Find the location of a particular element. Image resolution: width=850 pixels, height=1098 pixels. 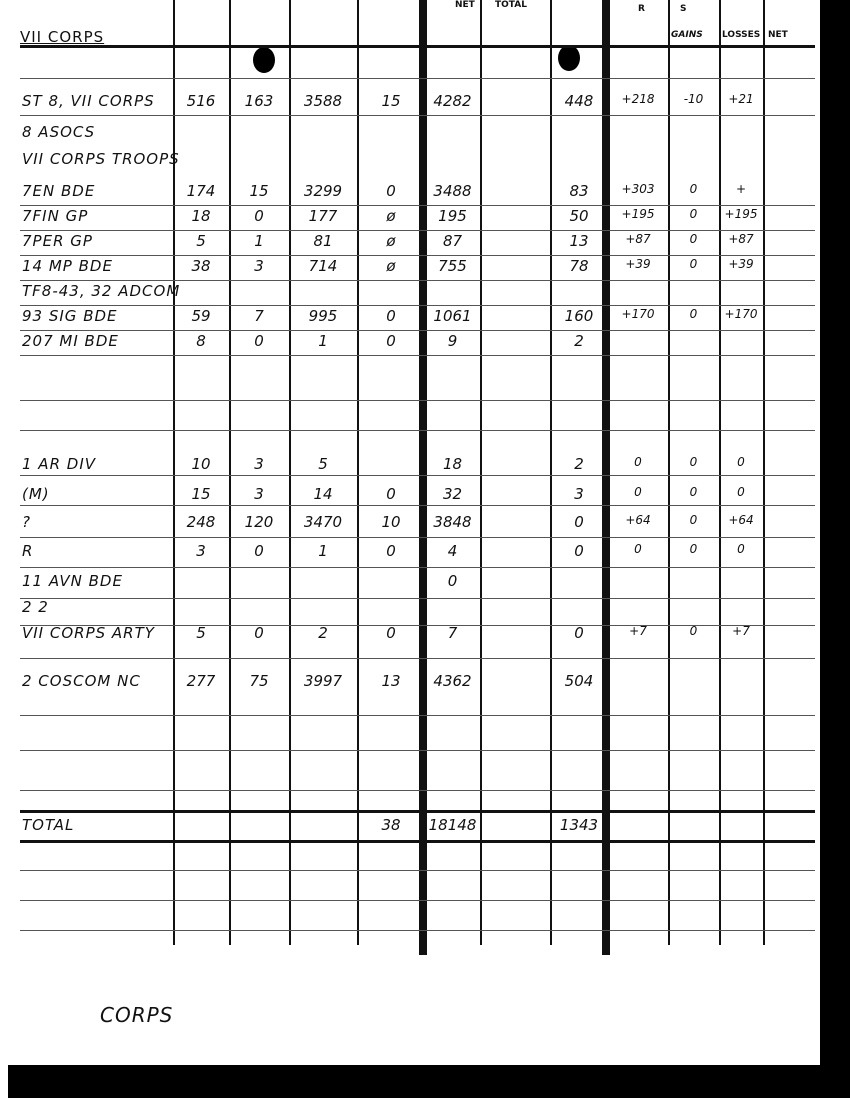

table-cell: 3997 is located at coordinates (323, 681).